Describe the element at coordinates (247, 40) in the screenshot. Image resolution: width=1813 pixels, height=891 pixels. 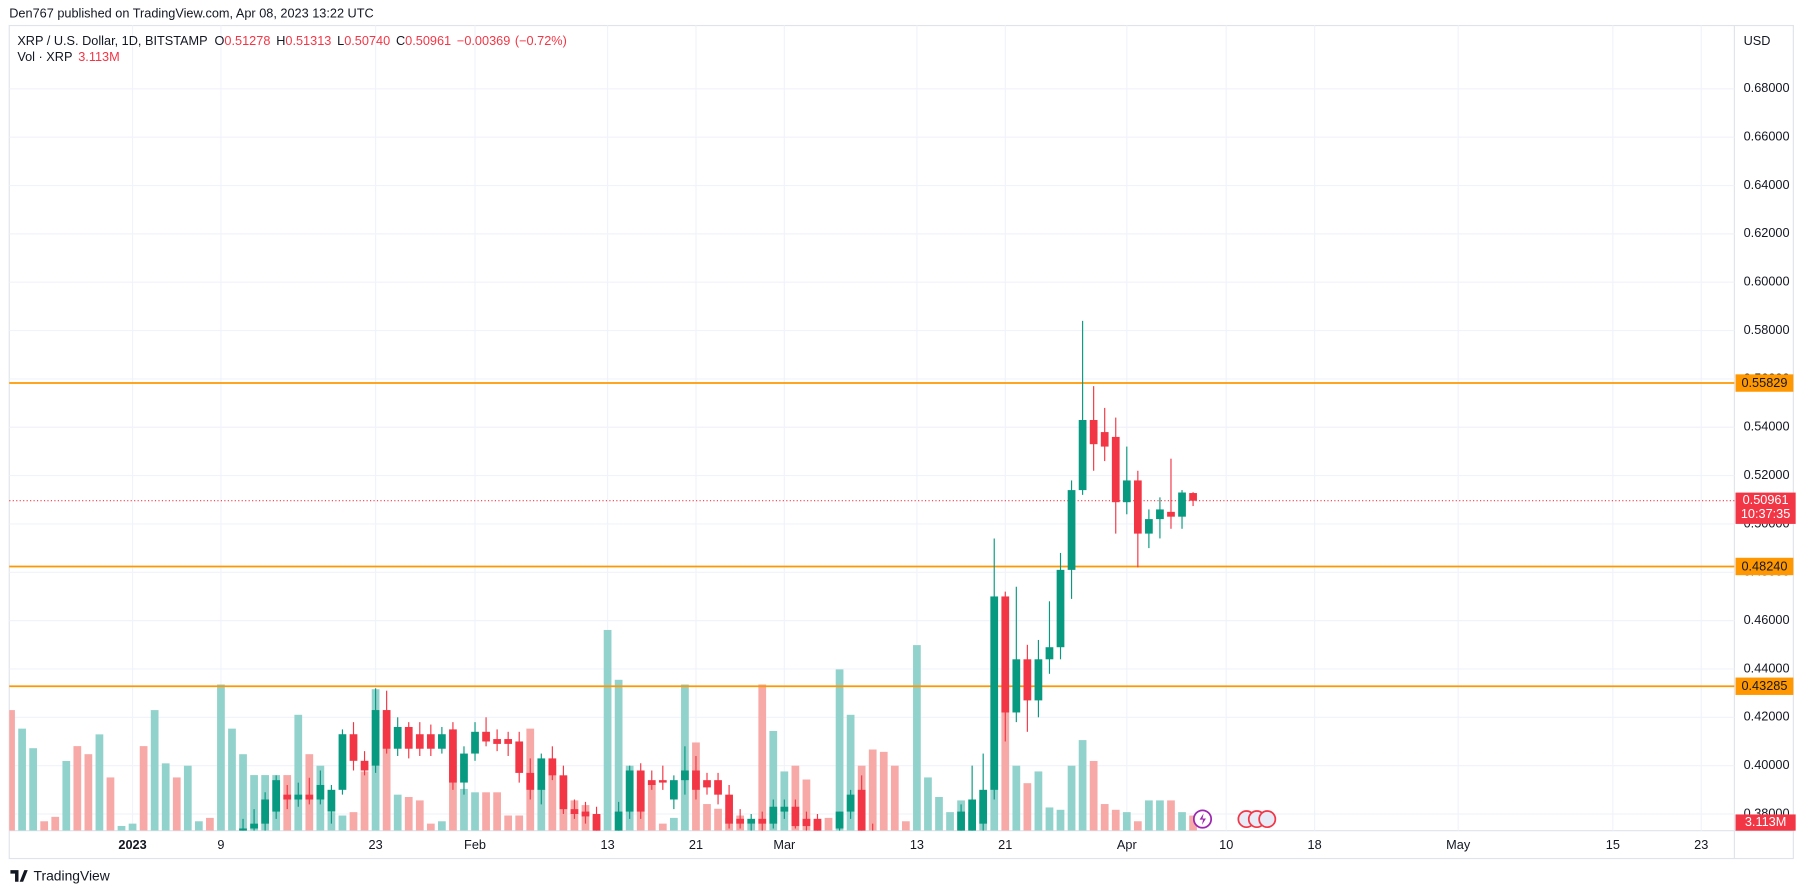
I see `ohlc-value: 0.51278` at that location.